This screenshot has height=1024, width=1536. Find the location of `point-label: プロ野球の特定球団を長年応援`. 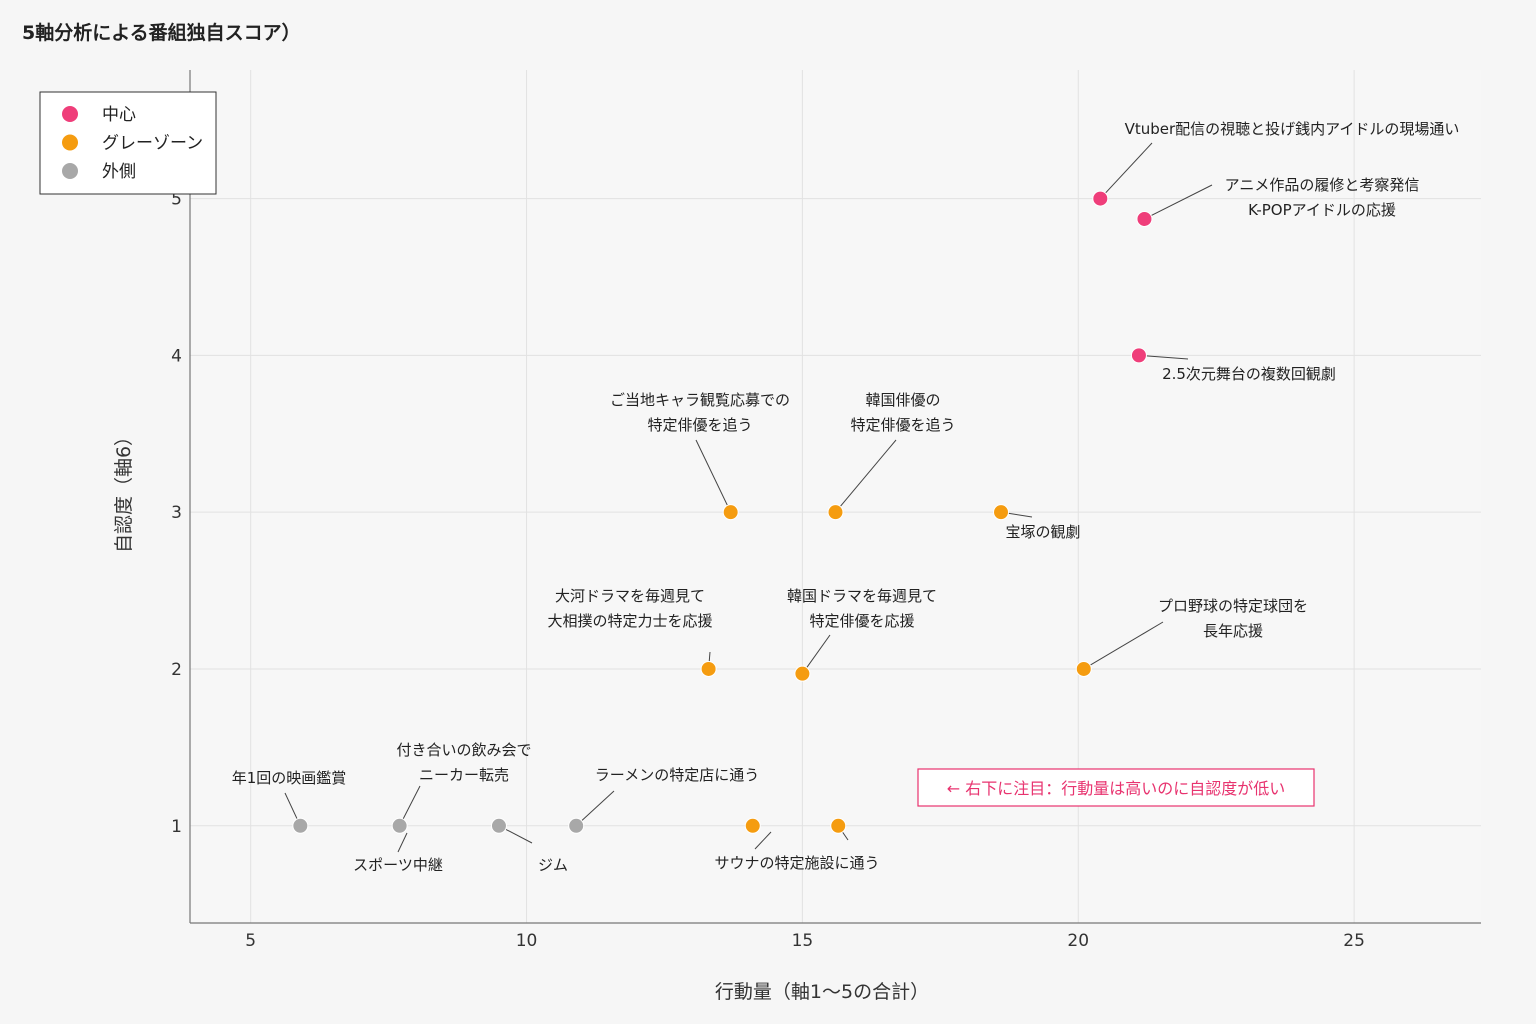

point-label: プロ野球の特定球団を長年応援 is located at coordinates (1233, 618).